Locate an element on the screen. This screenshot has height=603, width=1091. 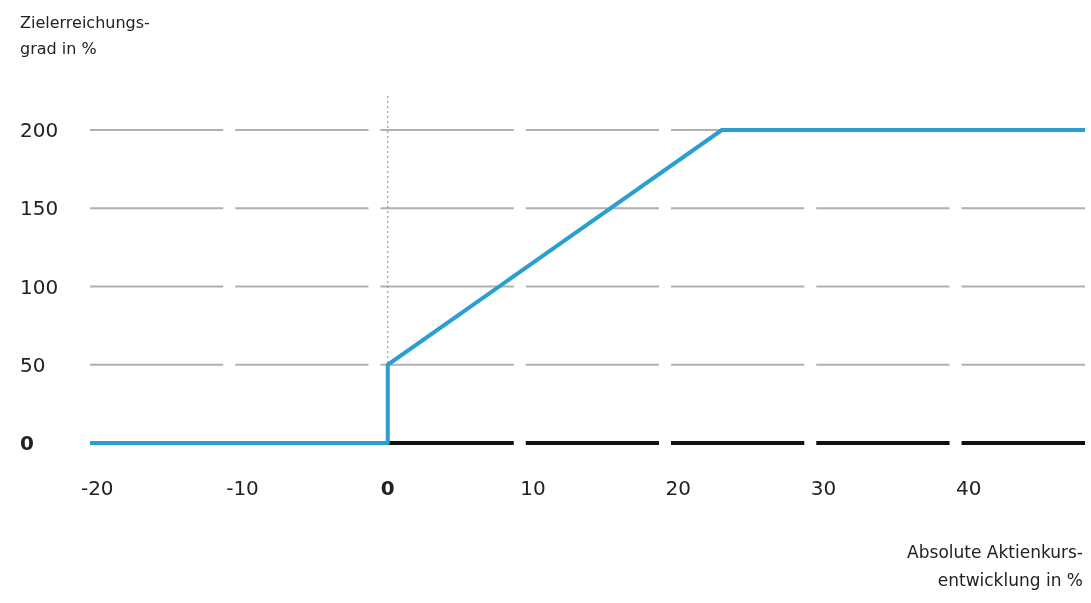
y-tick-label: 200 is located at coordinates (39, 130).